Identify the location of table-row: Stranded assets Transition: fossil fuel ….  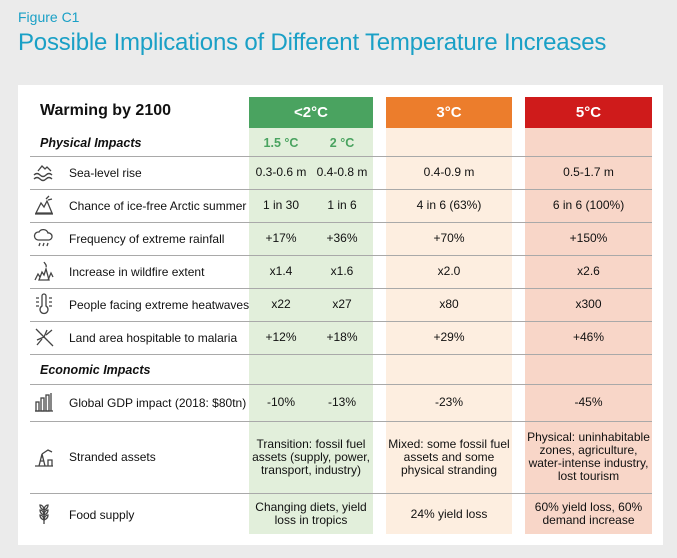
(340, 457).